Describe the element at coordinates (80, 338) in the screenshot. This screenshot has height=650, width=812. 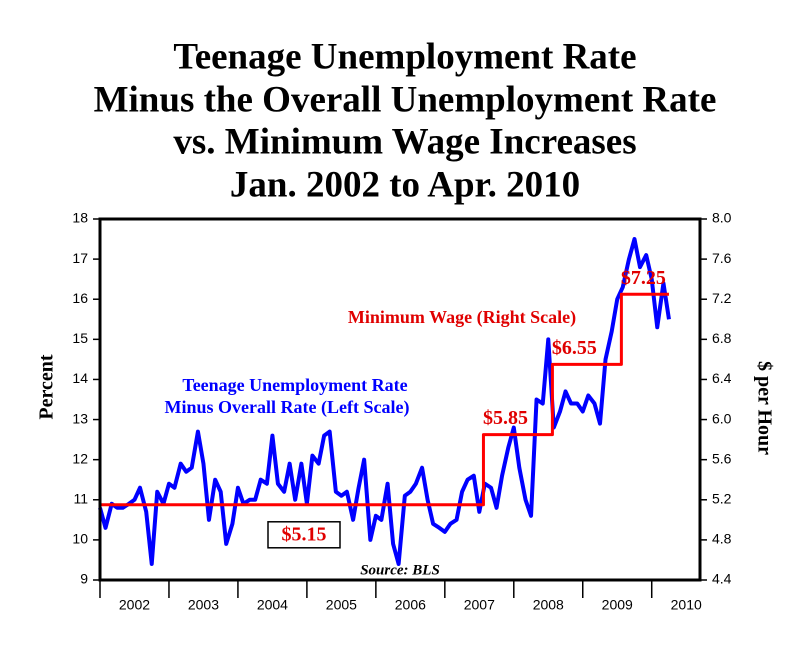
I see `y-tick-label: 15` at that location.